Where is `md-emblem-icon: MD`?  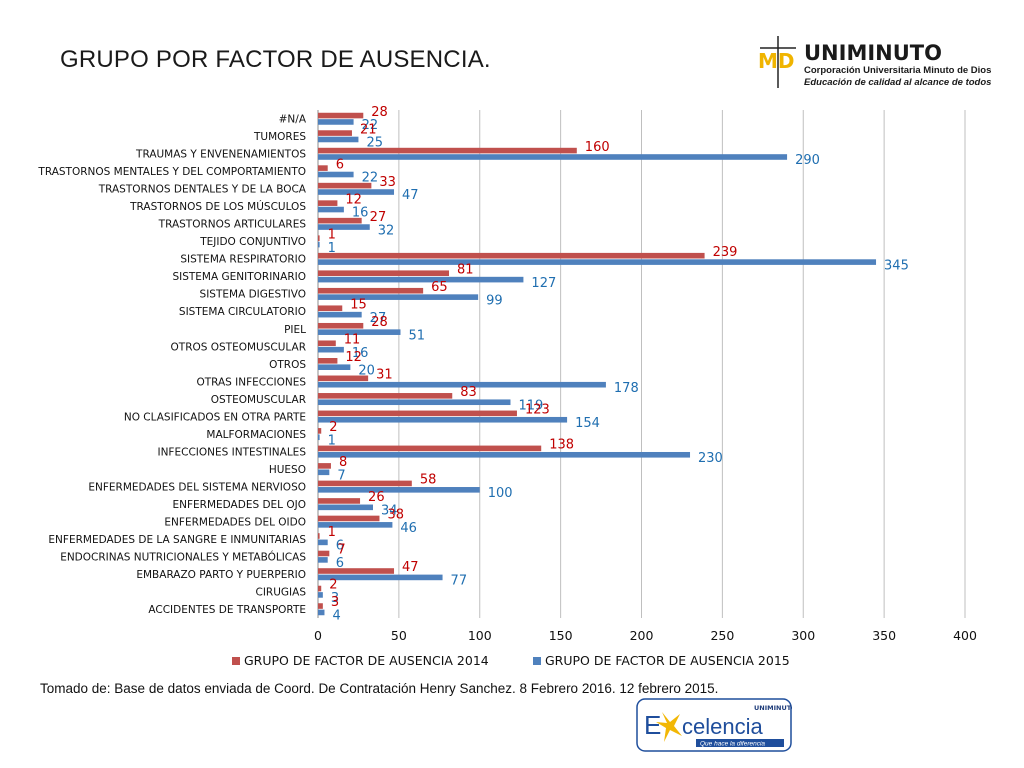
md-emblem-icon: MD is located at coordinates (777, 62).